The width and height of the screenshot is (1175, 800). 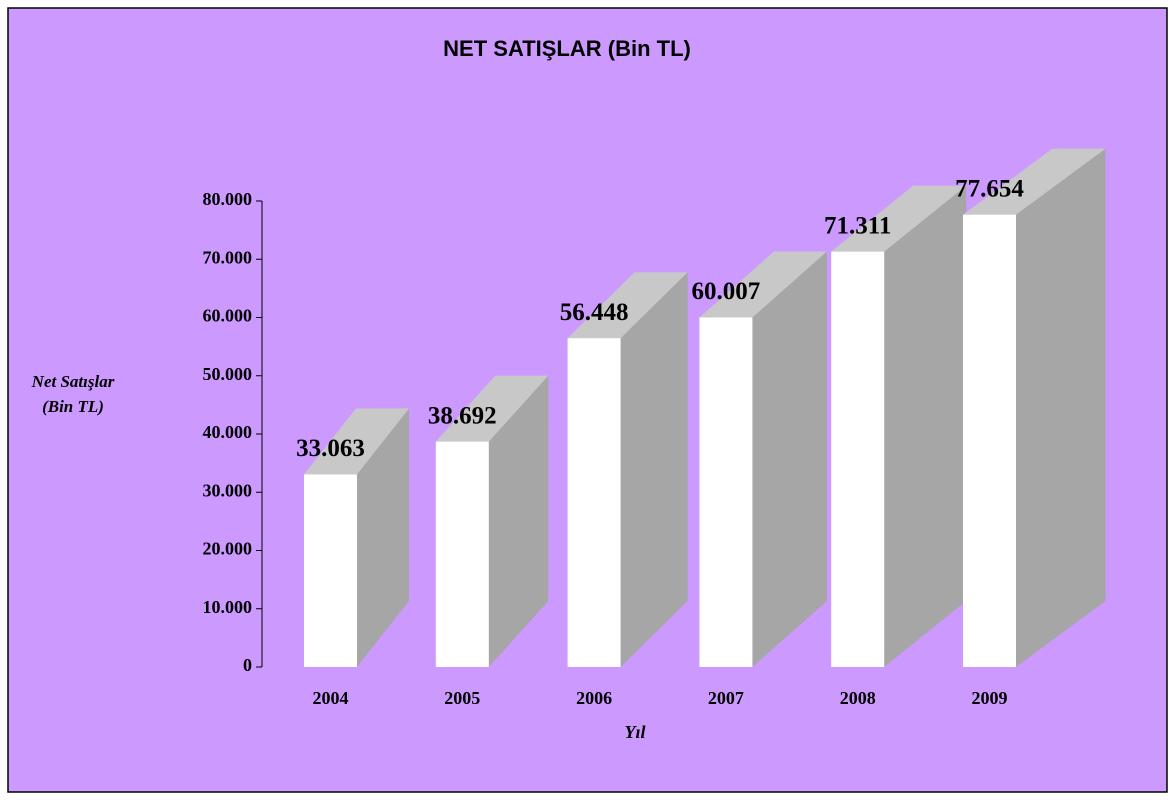 I want to click on x-axis-label: Yıl, so click(x=635, y=732).